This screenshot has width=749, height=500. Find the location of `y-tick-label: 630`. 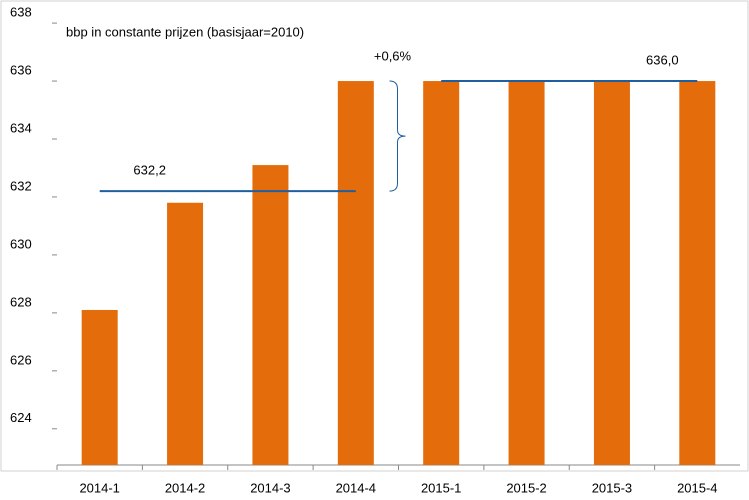

y-tick-label: 630 is located at coordinates (21, 243).